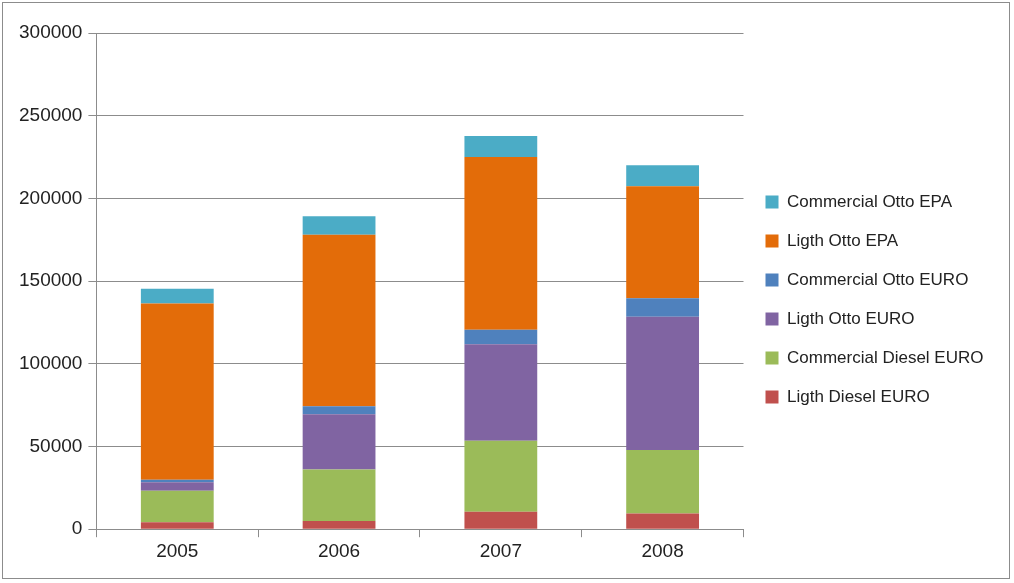 This screenshot has height=583, width=1014. What do you see at coordinates (51, 280) in the screenshot?
I see `y-tick-label: 150000` at bounding box center [51, 280].